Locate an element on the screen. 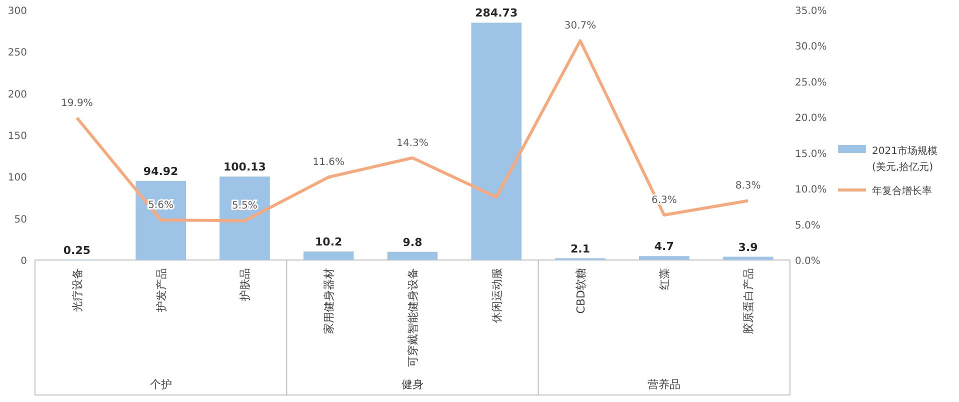 The height and width of the screenshot is (402, 959). y2-tick-label: 25.0% is located at coordinates (811, 82).